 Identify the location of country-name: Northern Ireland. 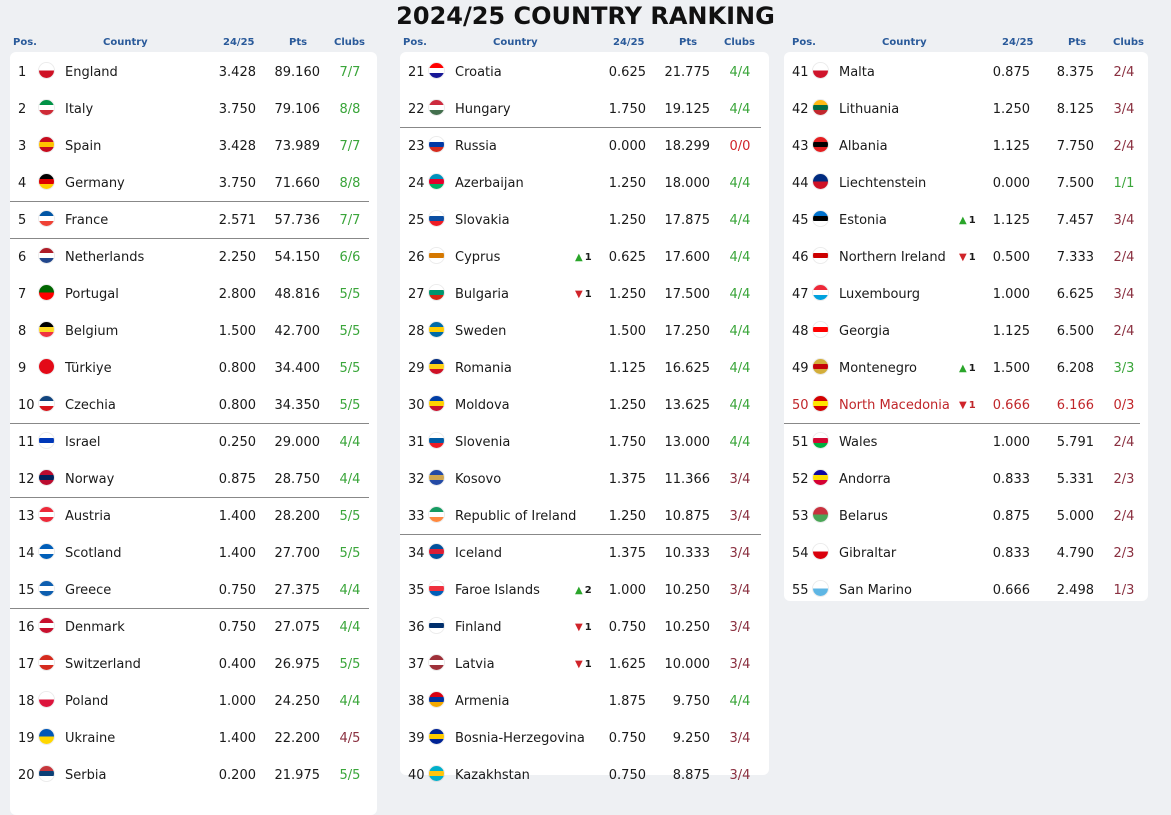
(892, 257).